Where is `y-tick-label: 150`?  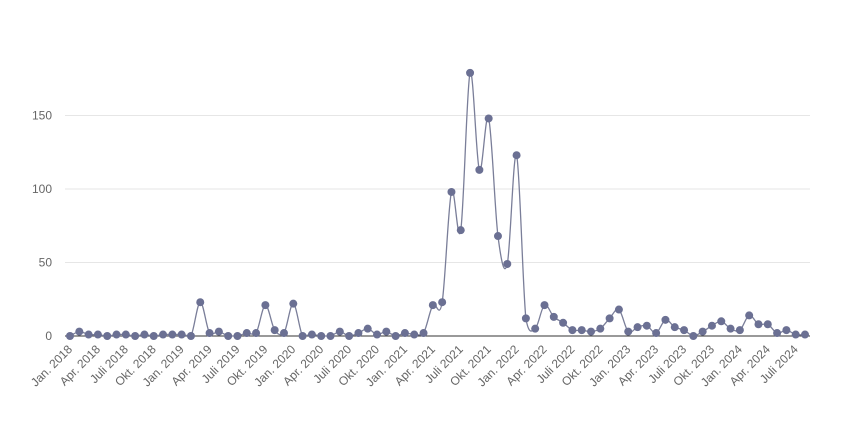 y-tick-label: 150 is located at coordinates (42, 116).